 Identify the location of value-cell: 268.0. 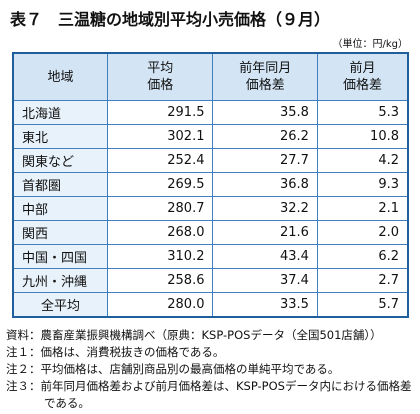
(160, 232).